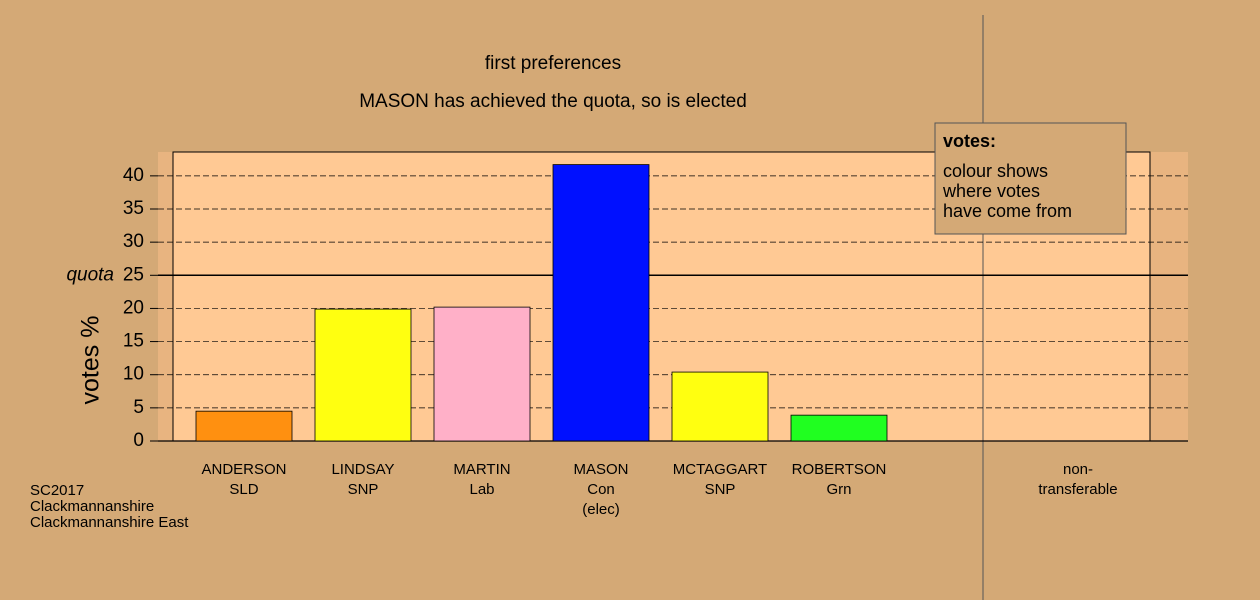 This screenshot has width=1260, height=600. Describe the element at coordinates (133, 307) in the screenshot. I see `y-tick-label: 20` at that location.